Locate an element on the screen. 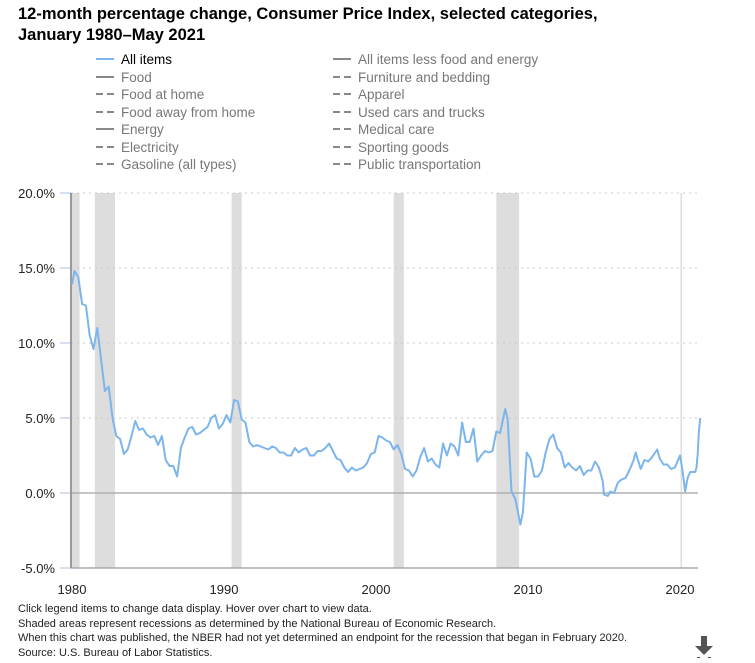 Image resolution: width=755 pixels, height=663 pixels. x-tick-label: 2000 is located at coordinates (376, 589).